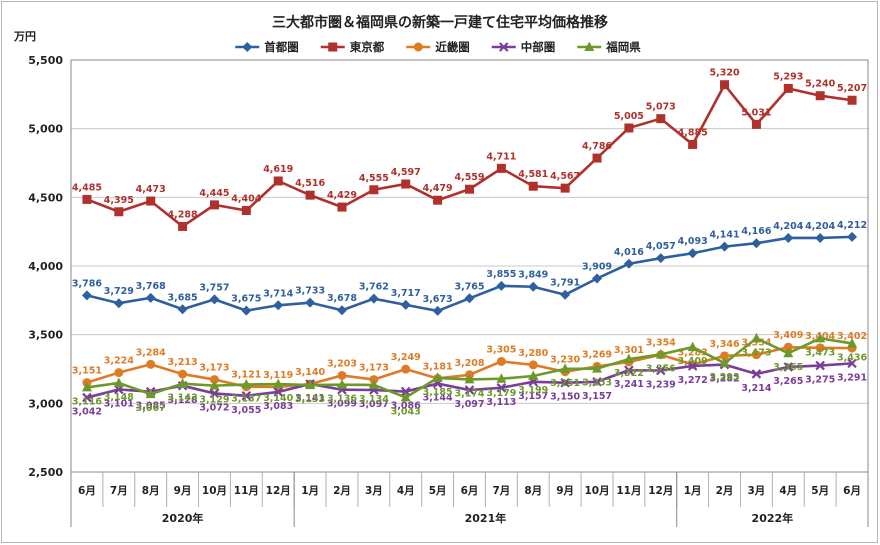  What do you see at coordinates (597, 146) in the screenshot?
I see `data-label: 4,786` at bounding box center [597, 146].